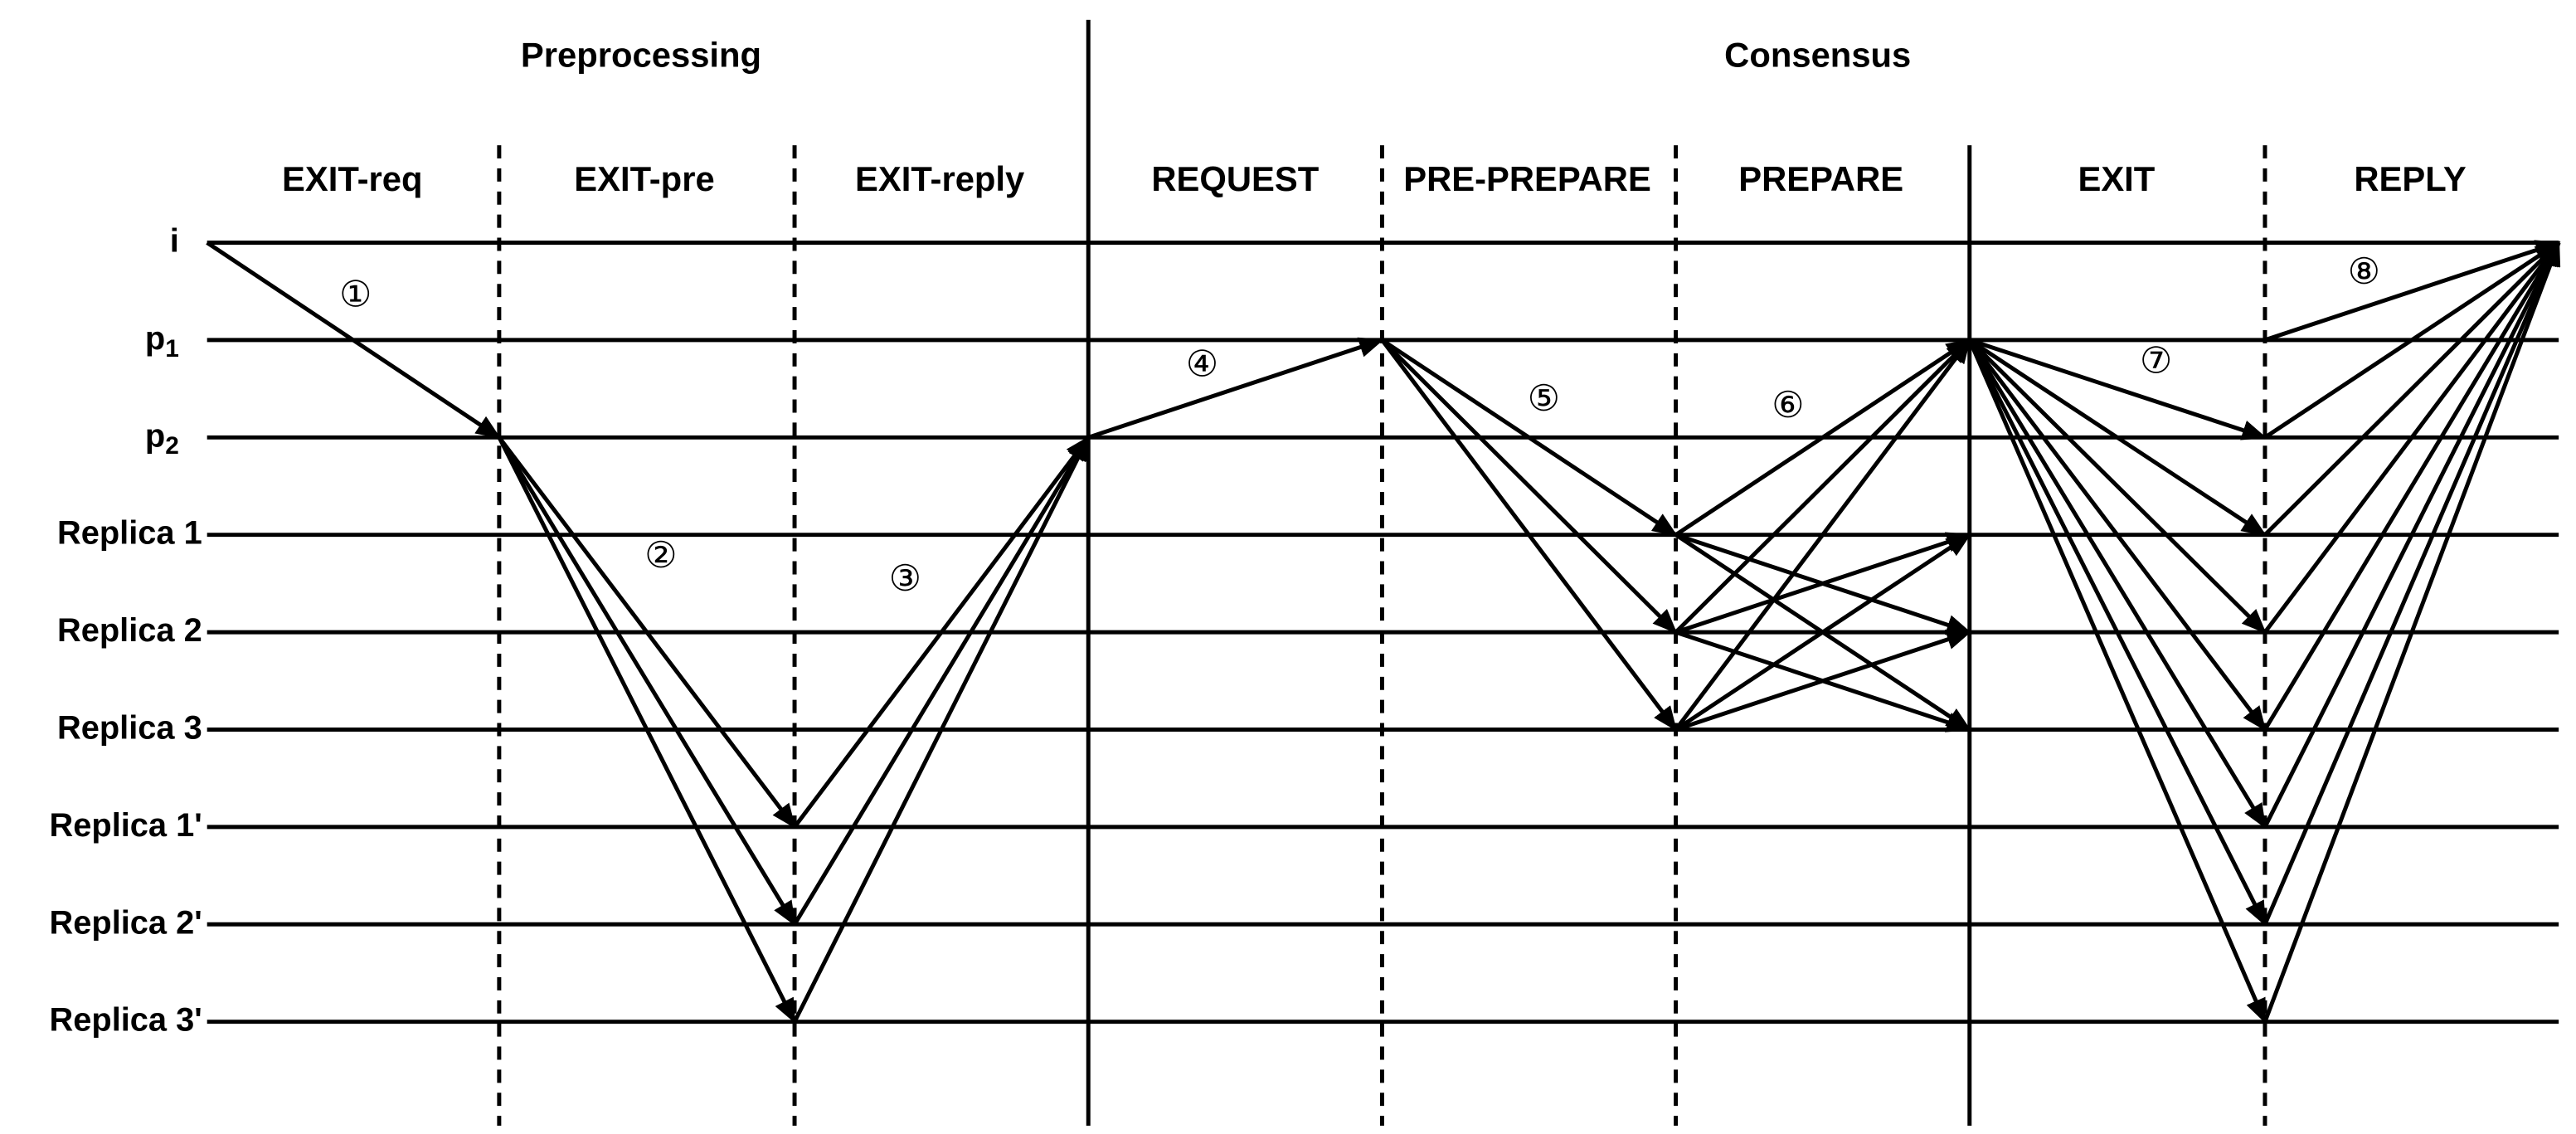 This screenshot has width=2576, height=1134. I want to click on subphase-label: REQUEST, so click(1235, 178).